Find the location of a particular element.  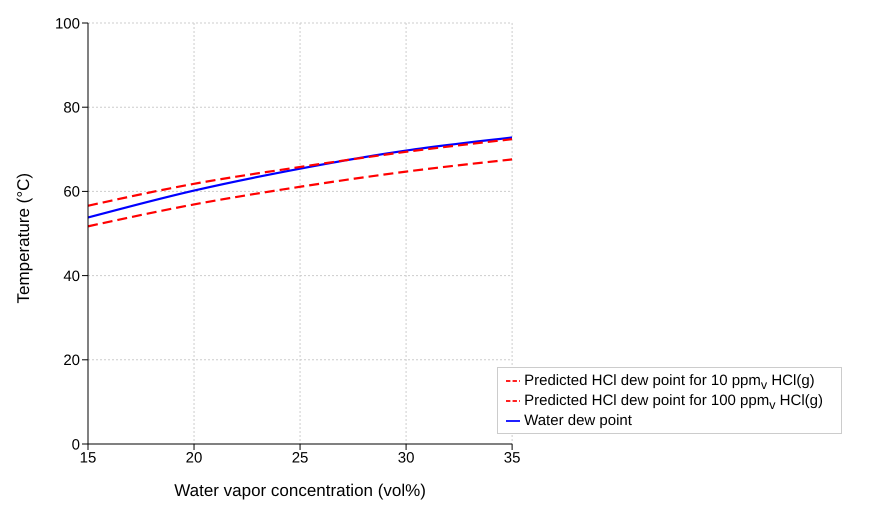

legend-label: Predicted HCl dew point for 100 ppm$_{v}$ HCl(g) is located at coordinates (673, 402).